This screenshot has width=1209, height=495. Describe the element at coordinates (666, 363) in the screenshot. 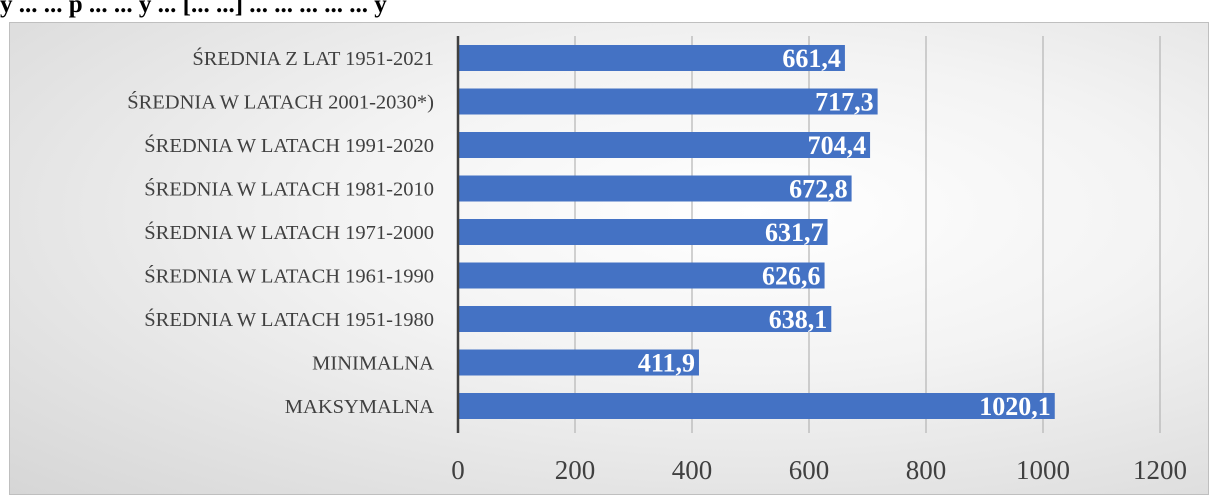

I see `data-label-8: 411,9` at that location.